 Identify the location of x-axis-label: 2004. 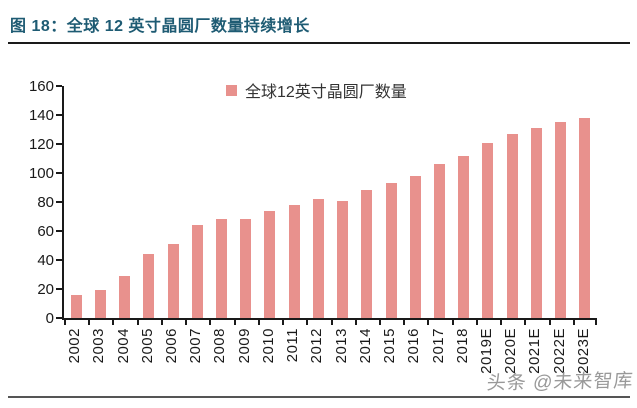
(123, 346).